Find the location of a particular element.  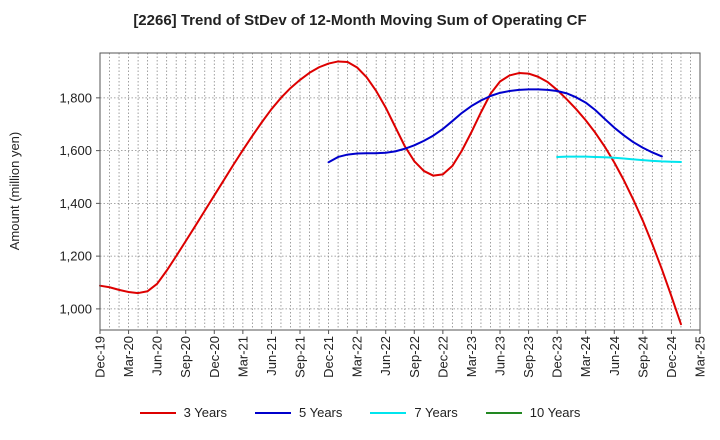

x-tick-label: Sep-22 is located at coordinates (414, 357).